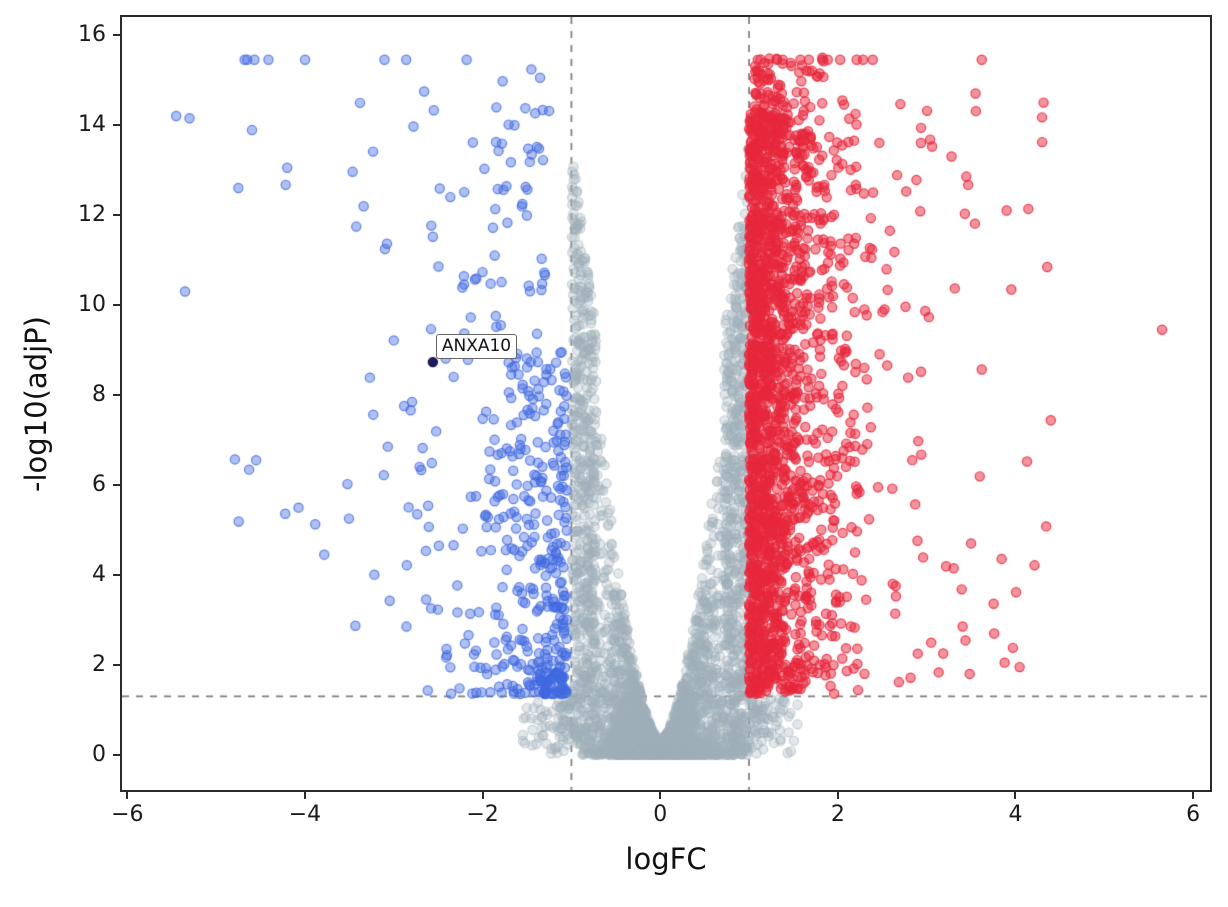 Image resolution: width=1228 pixels, height=907 pixels. I want to click on y-tick-label: 16, so click(92, 34).